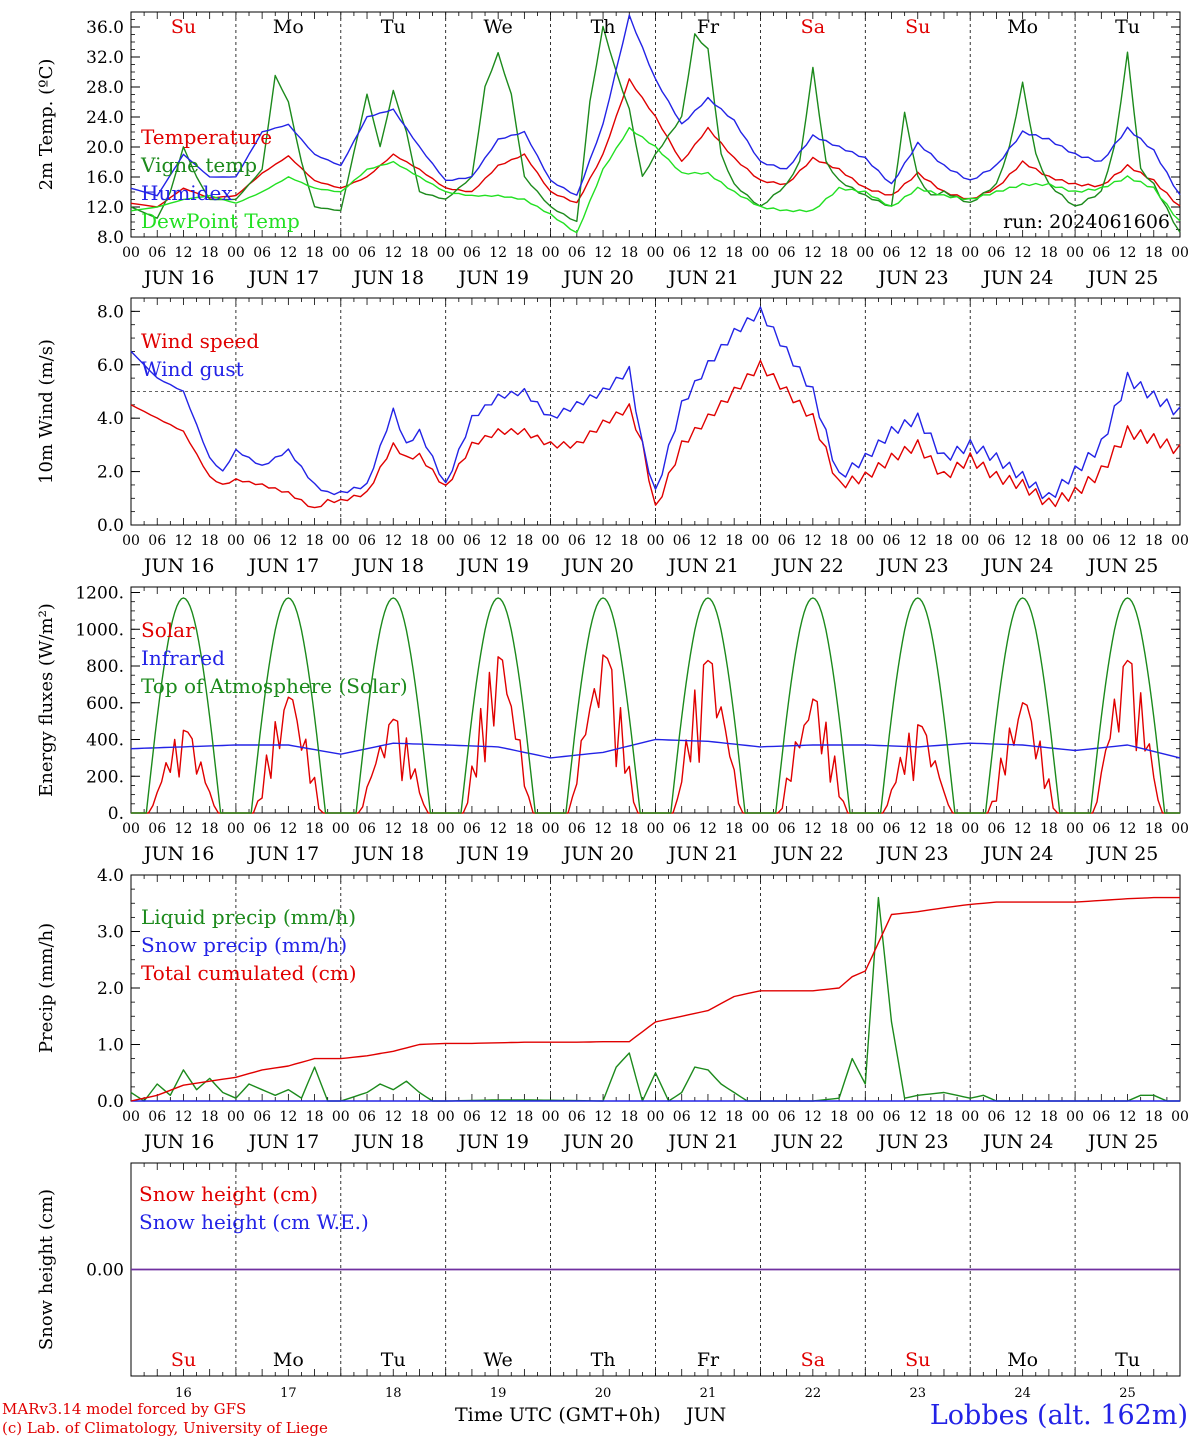  What do you see at coordinates (655, 180) in the screenshot?
I see `dewpoint-temp-line` at bounding box center [655, 180].